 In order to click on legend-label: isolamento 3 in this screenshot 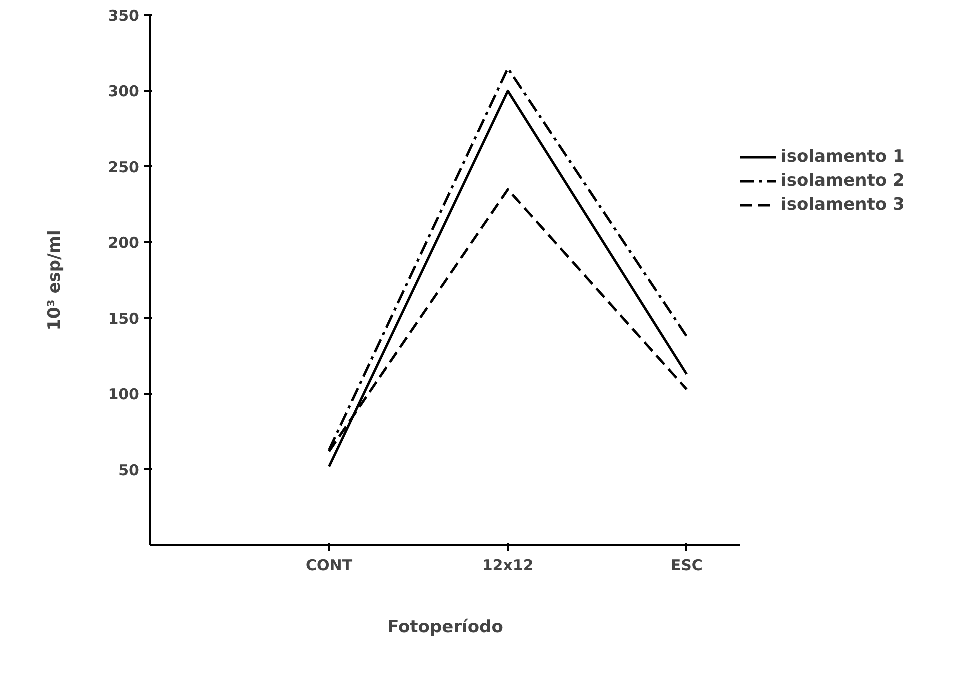, I will do `click(843, 205)`.